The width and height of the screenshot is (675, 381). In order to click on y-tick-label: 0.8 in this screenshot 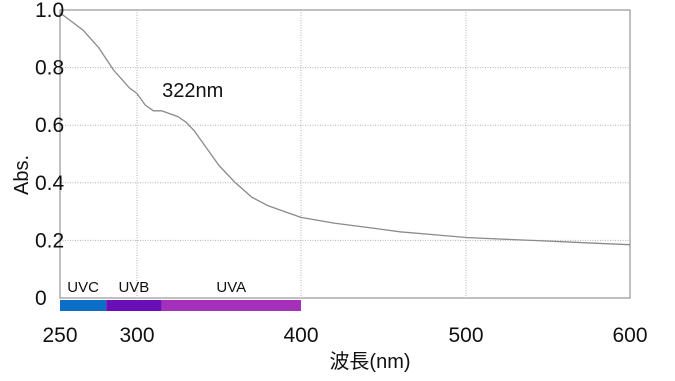, I will do `click(49, 68)`.